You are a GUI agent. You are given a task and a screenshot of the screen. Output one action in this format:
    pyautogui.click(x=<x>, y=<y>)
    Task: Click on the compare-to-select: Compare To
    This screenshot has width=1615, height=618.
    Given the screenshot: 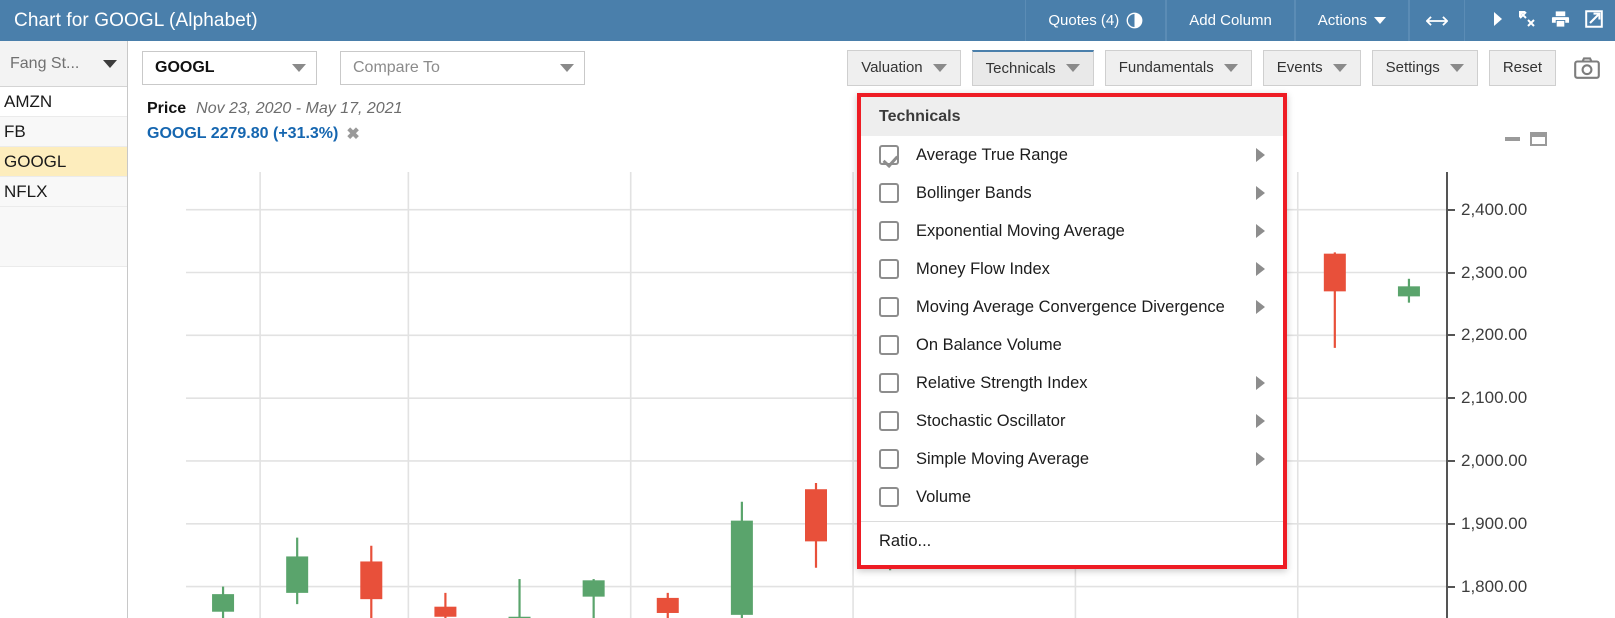 What is the action you would take?
    pyautogui.click(x=462, y=67)
    